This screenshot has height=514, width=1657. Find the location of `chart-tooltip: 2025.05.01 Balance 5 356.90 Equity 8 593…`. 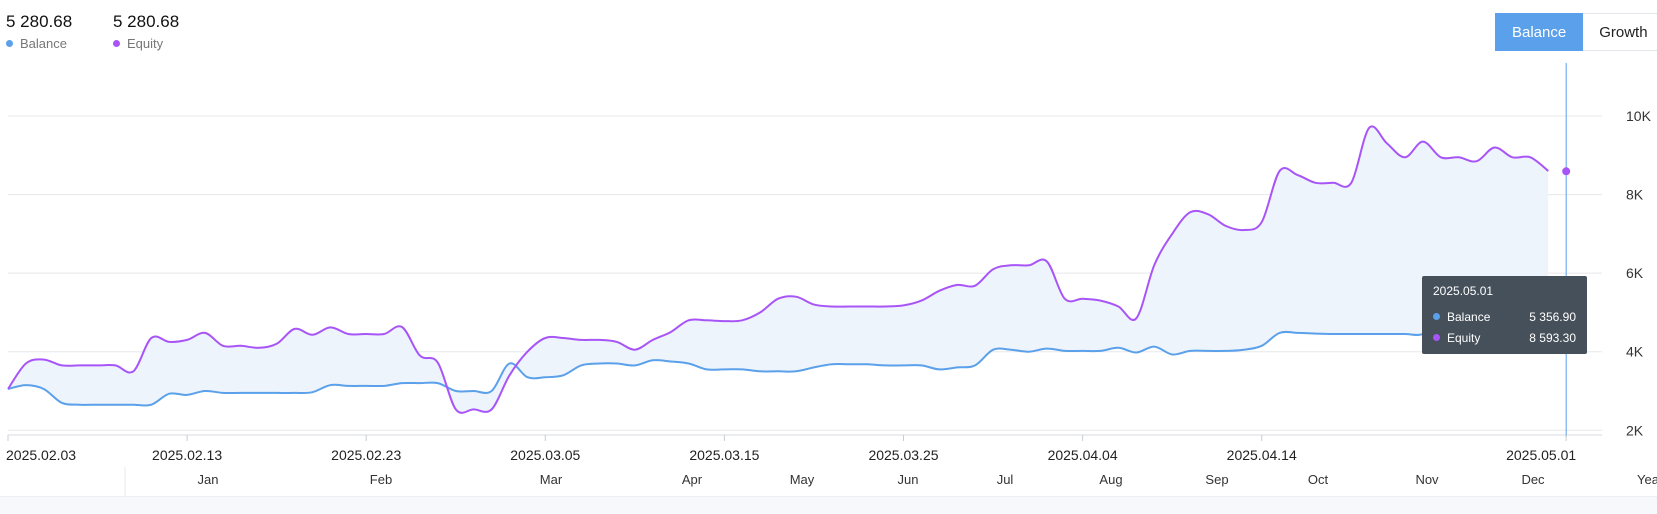

chart-tooltip: 2025.05.01 Balance 5 356.90 Equity 8 593… is located at coordinates (1504, 315).